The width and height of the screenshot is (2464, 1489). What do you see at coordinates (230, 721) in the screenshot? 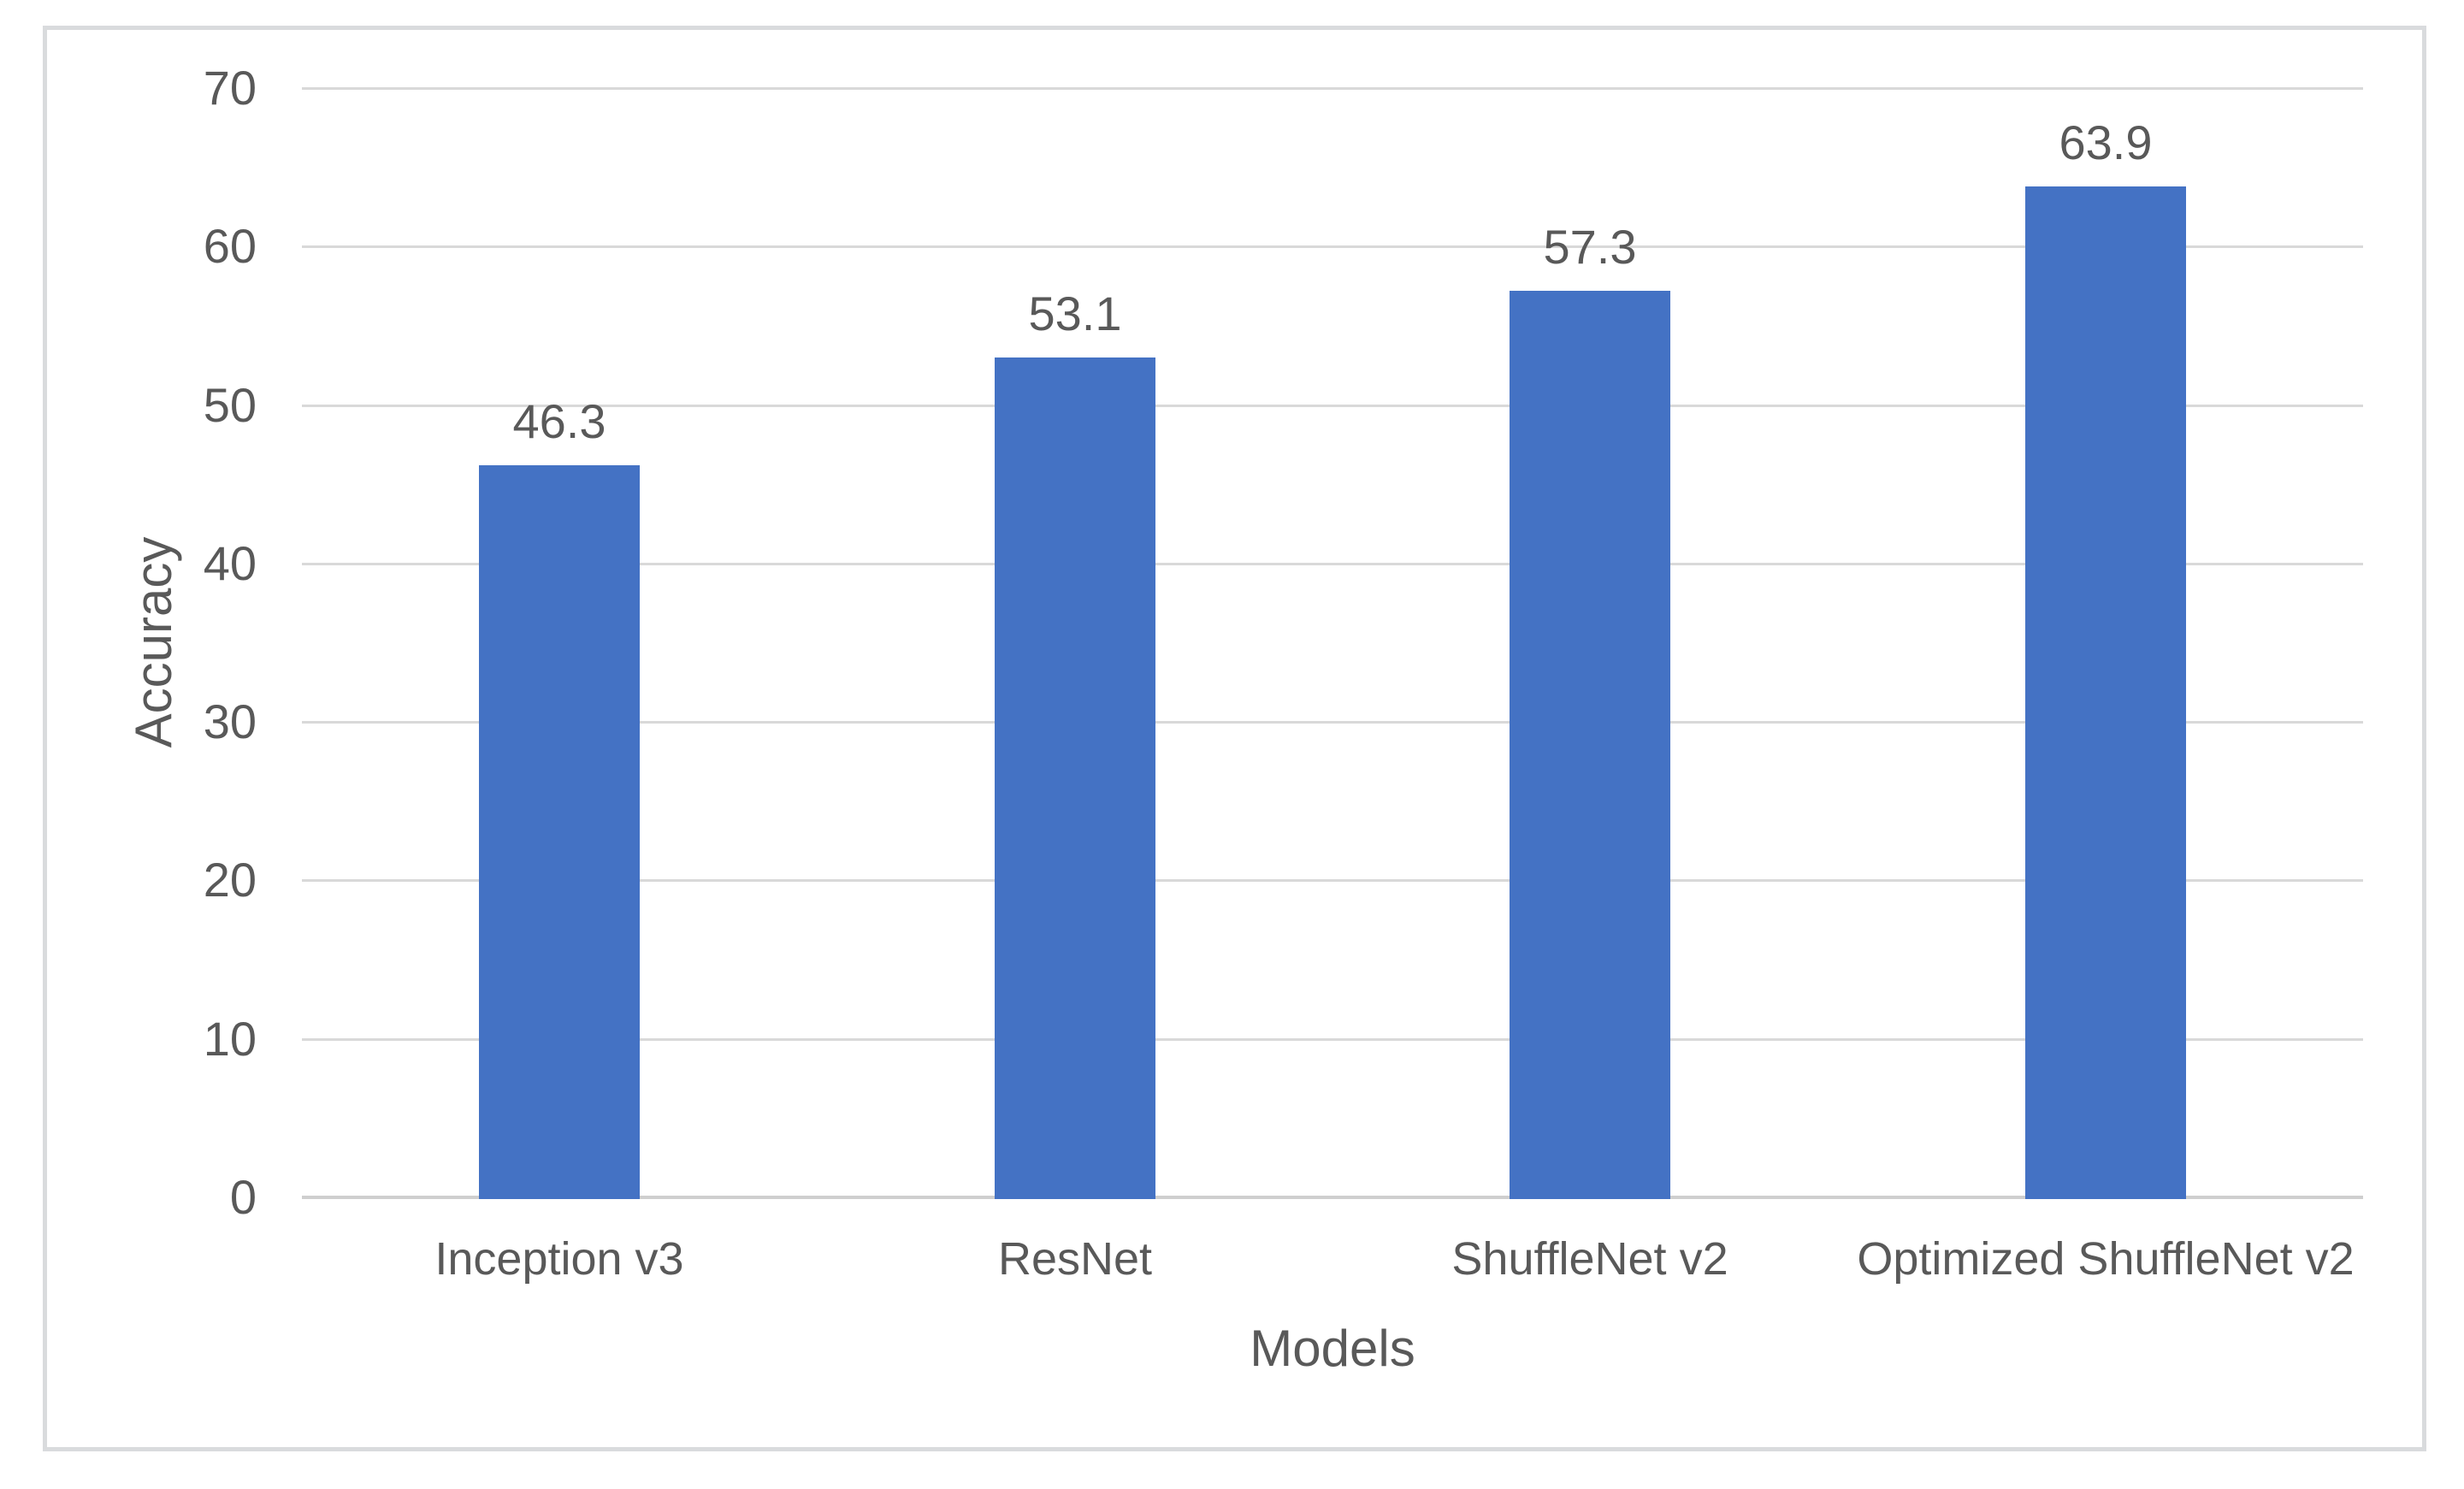
I see `y-tick-label-30: 30` at bounding box center [230, 721].